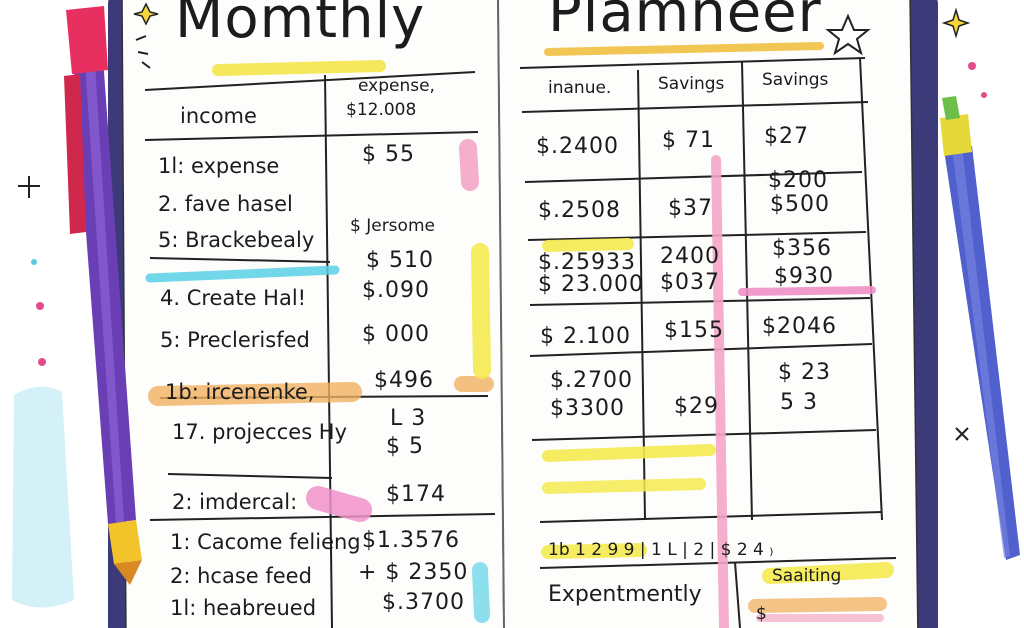  What do you see at coordinates (225, 204) in the screenshot?
I see `left-row-label: 2. fave hasel` at bounding box center [225, 204].